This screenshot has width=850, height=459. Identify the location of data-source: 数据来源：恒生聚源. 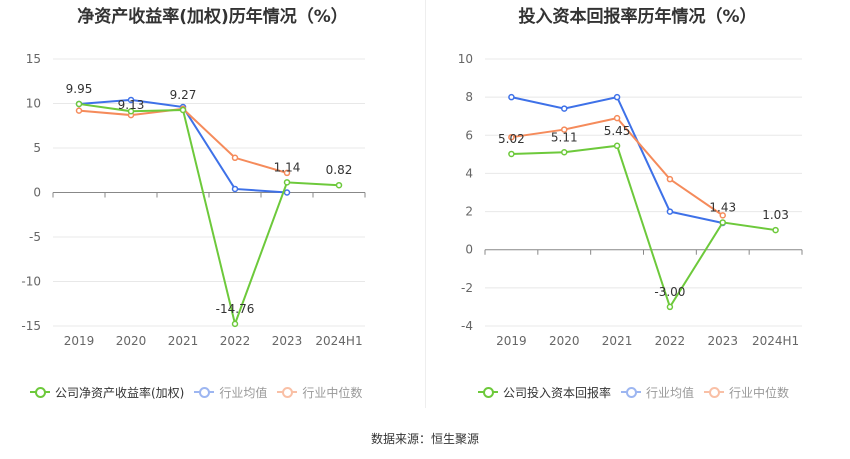
(424, 439).